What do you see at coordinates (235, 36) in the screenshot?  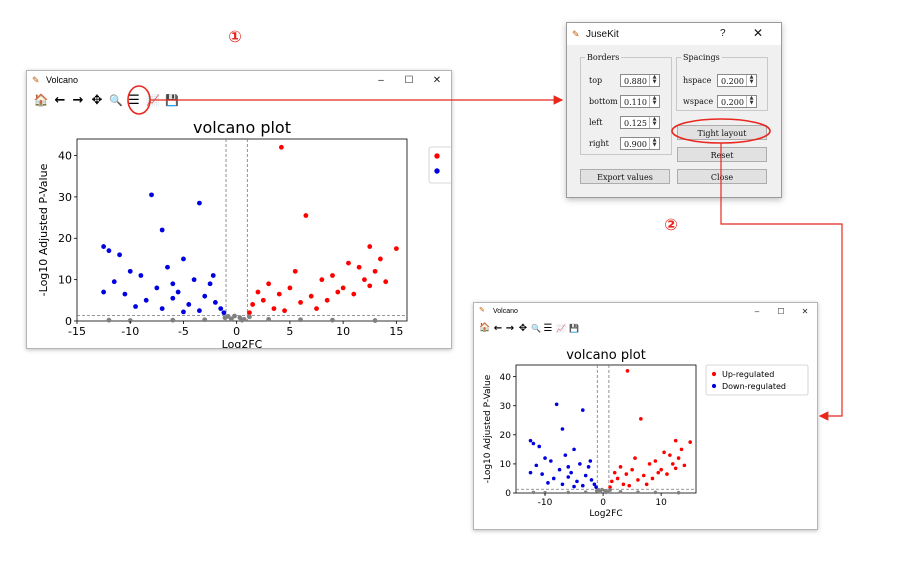 I see `callout-step-1: ①` at bounding box center [235, 36].